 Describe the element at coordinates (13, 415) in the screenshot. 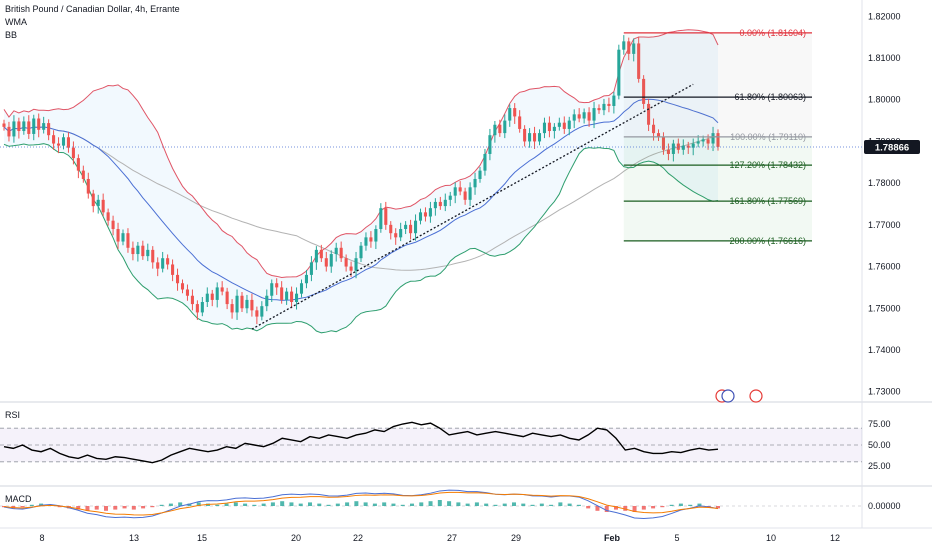

I see `rsi-pane-label: RSI` at that location.